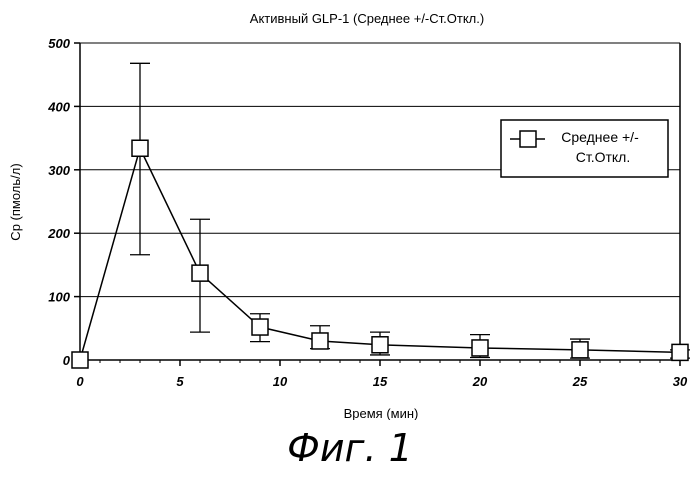 This screenshot has height=477, width=700. Describe the element at coordinates (59, 297) in the screenshot. I see `y-tick-label-100: 100` at that location.